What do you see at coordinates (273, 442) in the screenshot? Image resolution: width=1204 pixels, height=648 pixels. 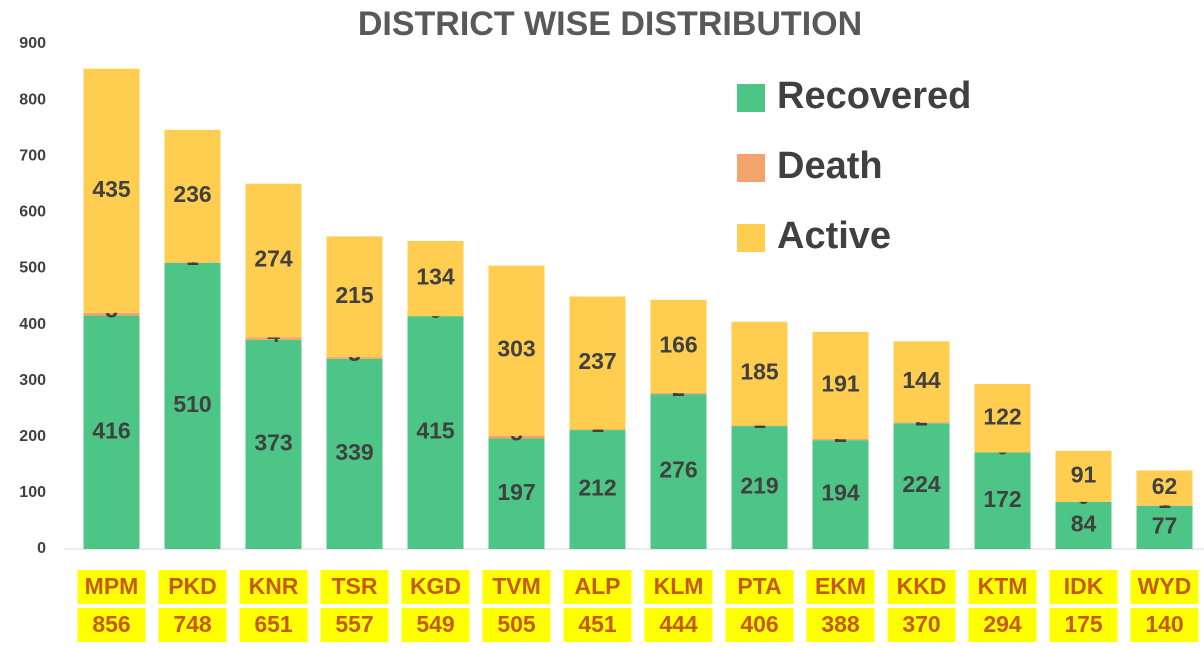 I see `data-label: 373` at bounding box center [273, 442].